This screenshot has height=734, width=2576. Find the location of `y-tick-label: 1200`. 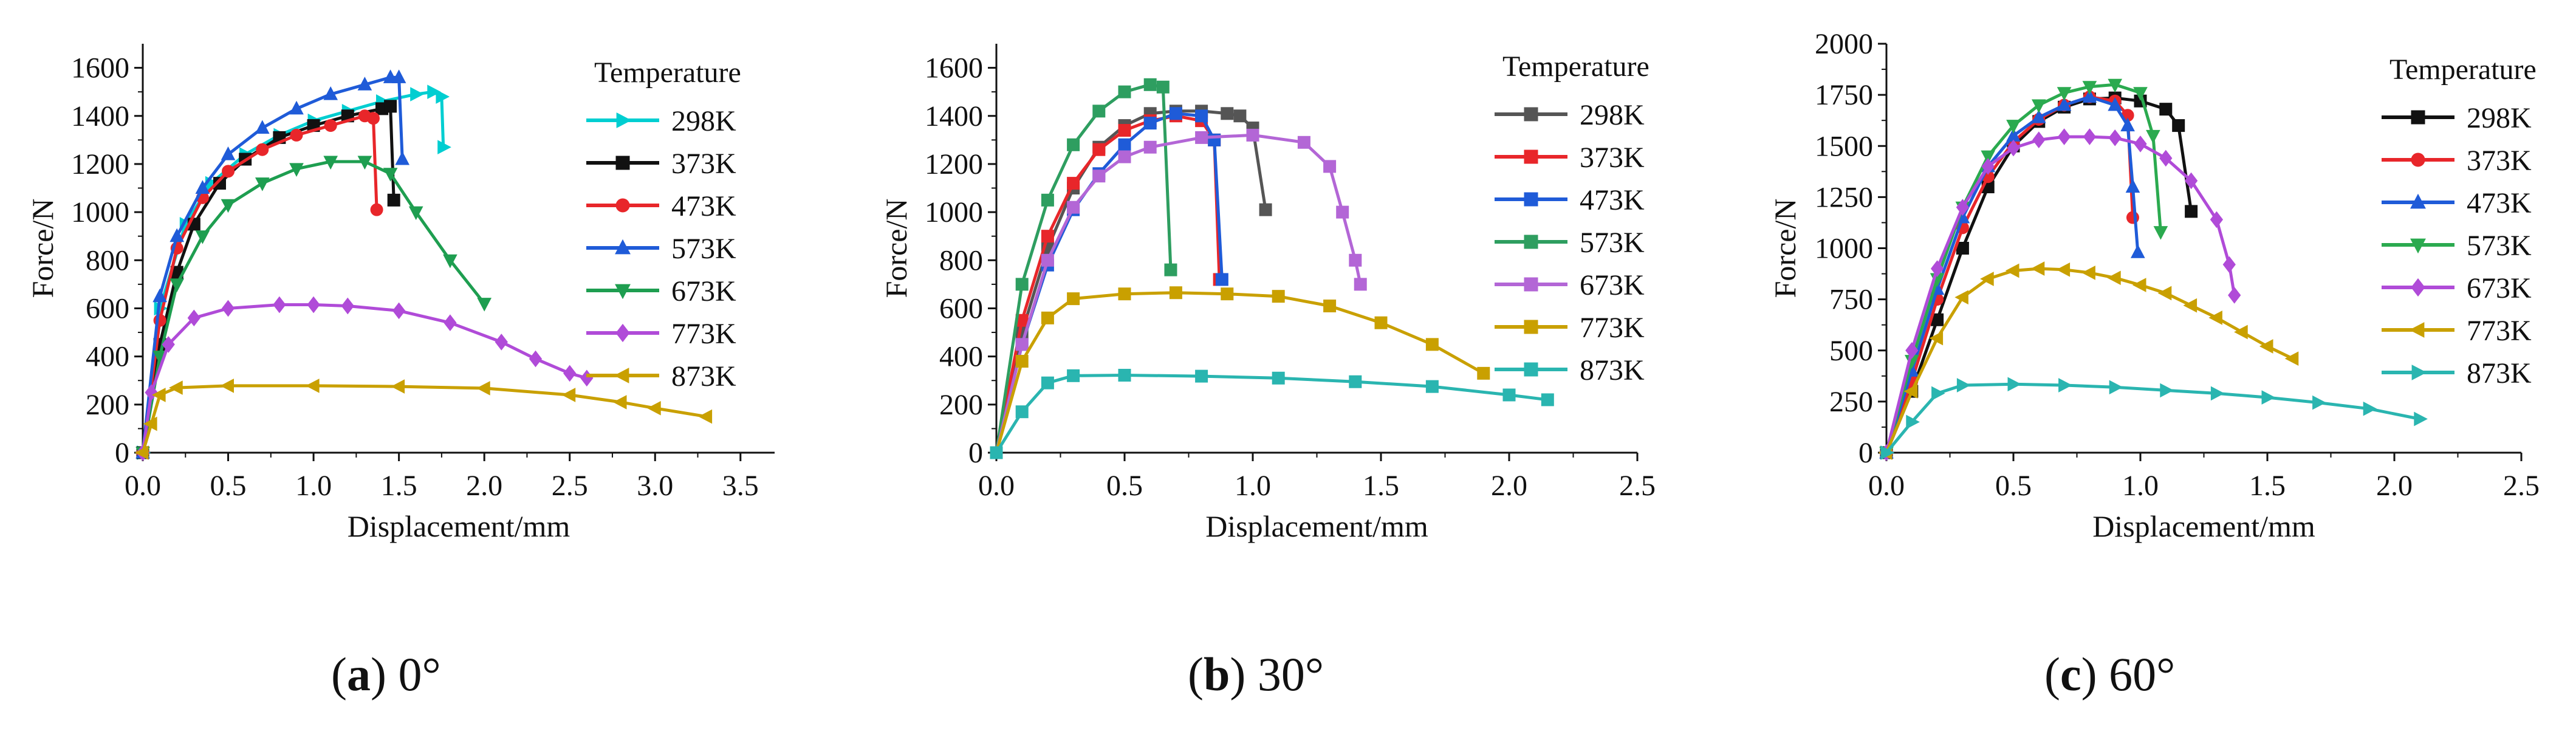

y-tick-label: 1200 is located at coordinates (954, 164).